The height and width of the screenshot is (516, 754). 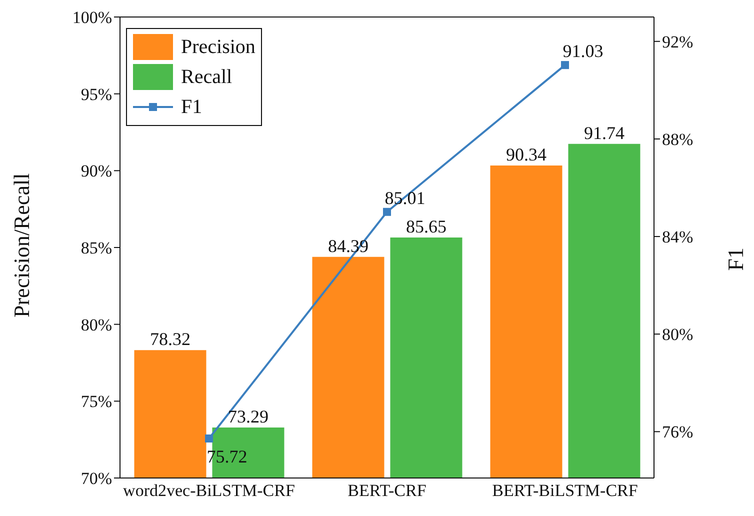 What do you see at coordinates (96, 324) in the screenshot?
I see `y-tick-label: 80%` at bounding box center [96, 324].